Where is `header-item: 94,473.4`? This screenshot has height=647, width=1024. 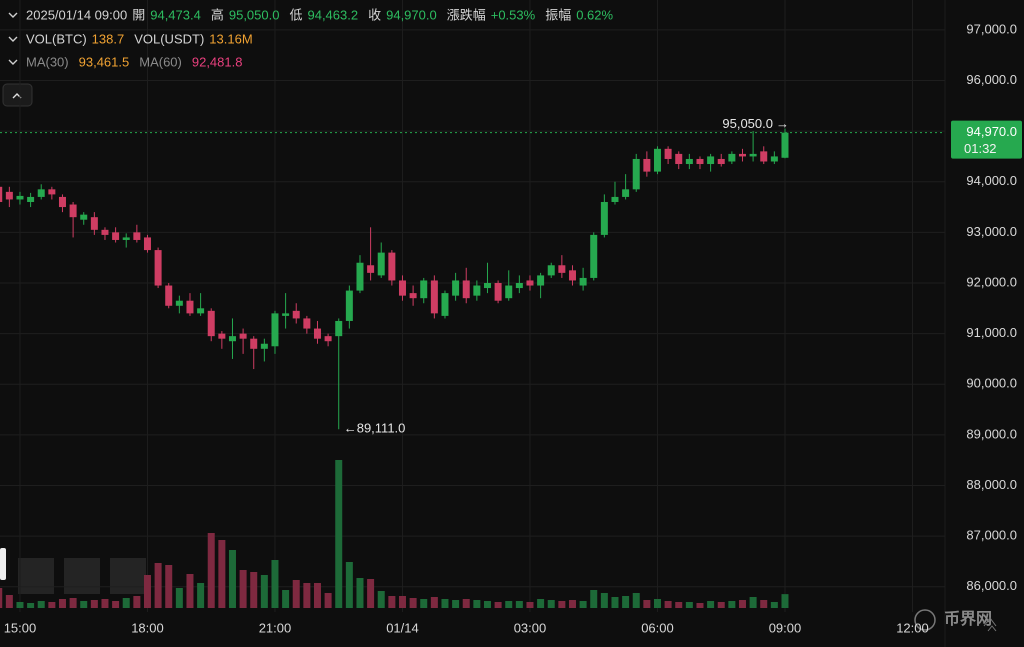 header-item: 94,473.4 is located at coordinates (175, 14).